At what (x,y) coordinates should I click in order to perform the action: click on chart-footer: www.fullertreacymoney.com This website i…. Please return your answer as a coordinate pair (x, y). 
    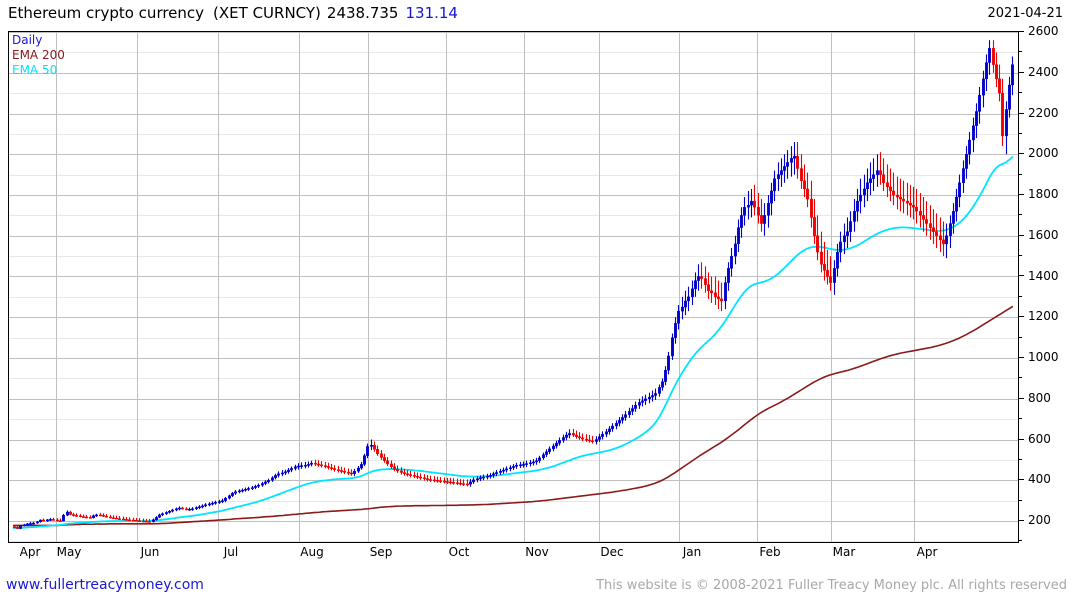
    Looking at the image, I should click on (537, 585).